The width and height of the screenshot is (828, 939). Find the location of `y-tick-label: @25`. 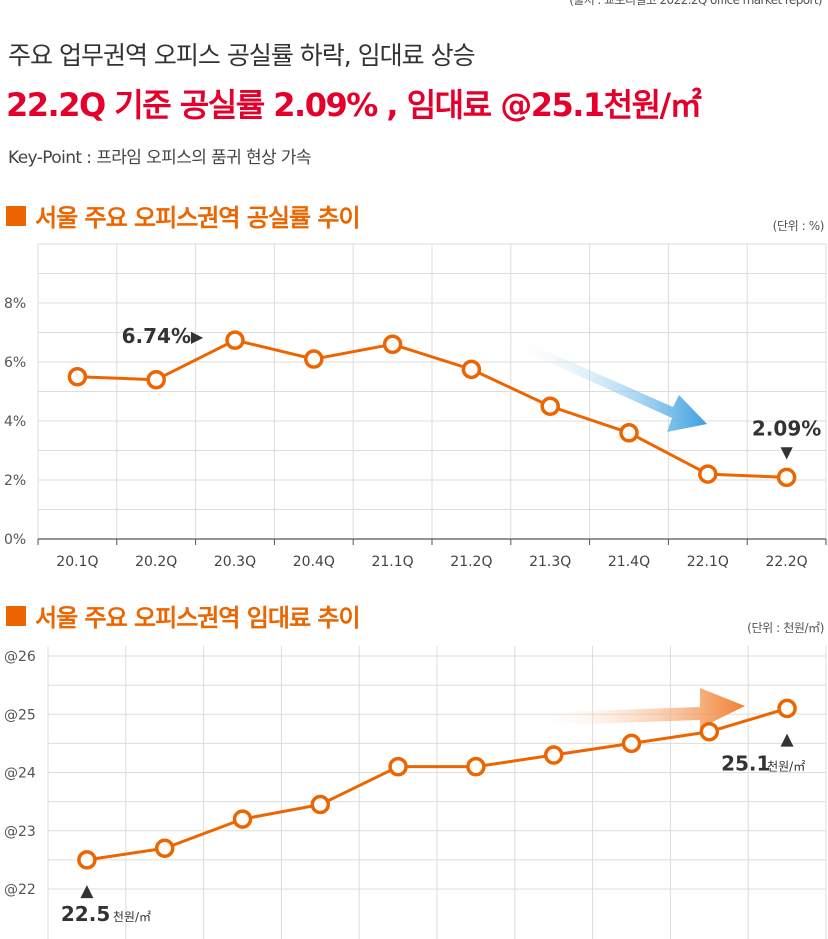

y-tick-label: @25 is located at coordinates (20, 715).